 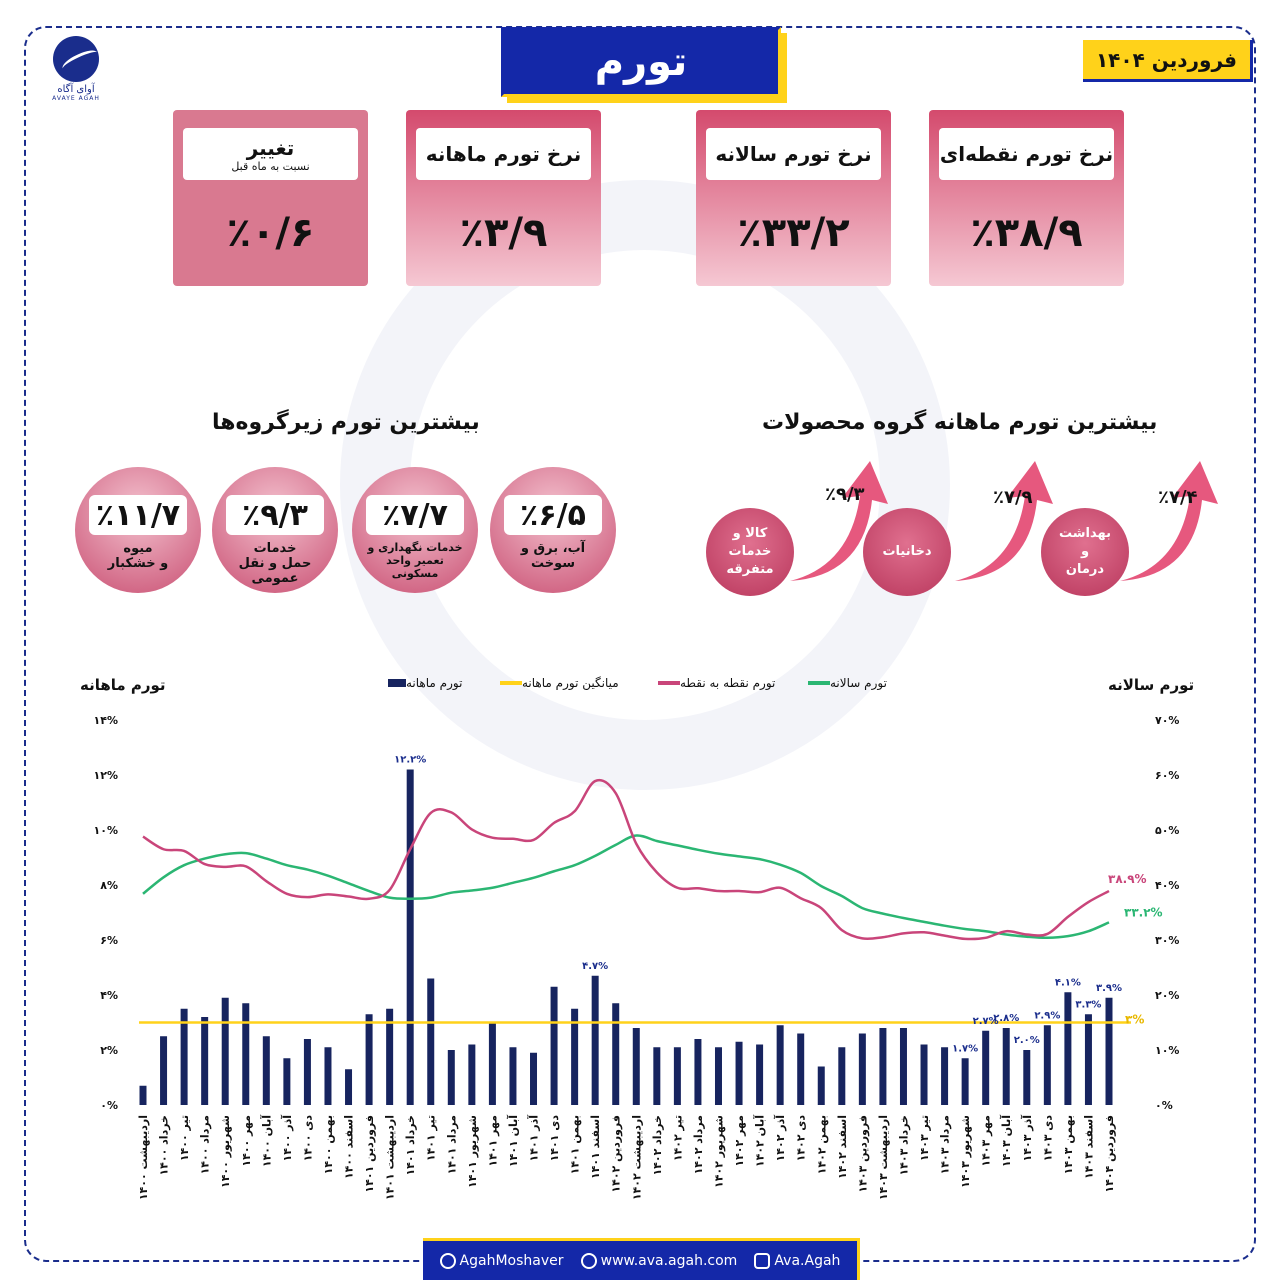 What do you see at coordinates (960, 422) in the screenshot?
I see `groups-title: بیشترین تورم ماهانه گروه محصولات` at bounding box center [960, 422].